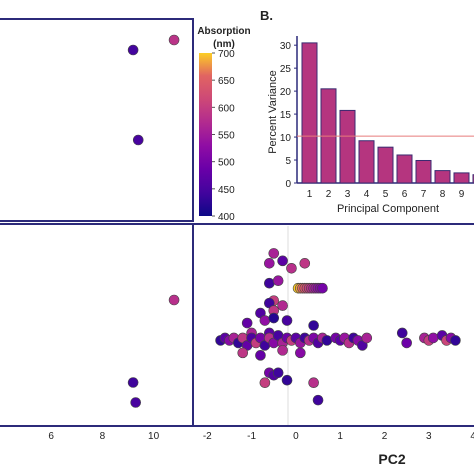 The image size is (474, 474). I want to click on panel-b-label: B., so click(266, 15).